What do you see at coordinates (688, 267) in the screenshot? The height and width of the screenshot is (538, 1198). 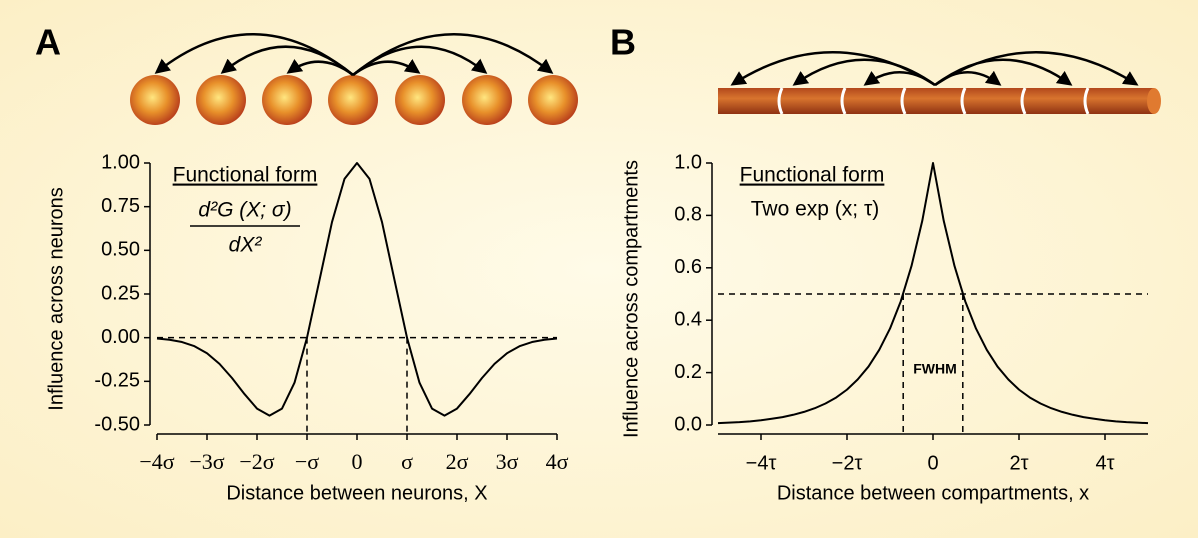 I see `y-tick-label: 0.6` at bounding box center [688, 267].